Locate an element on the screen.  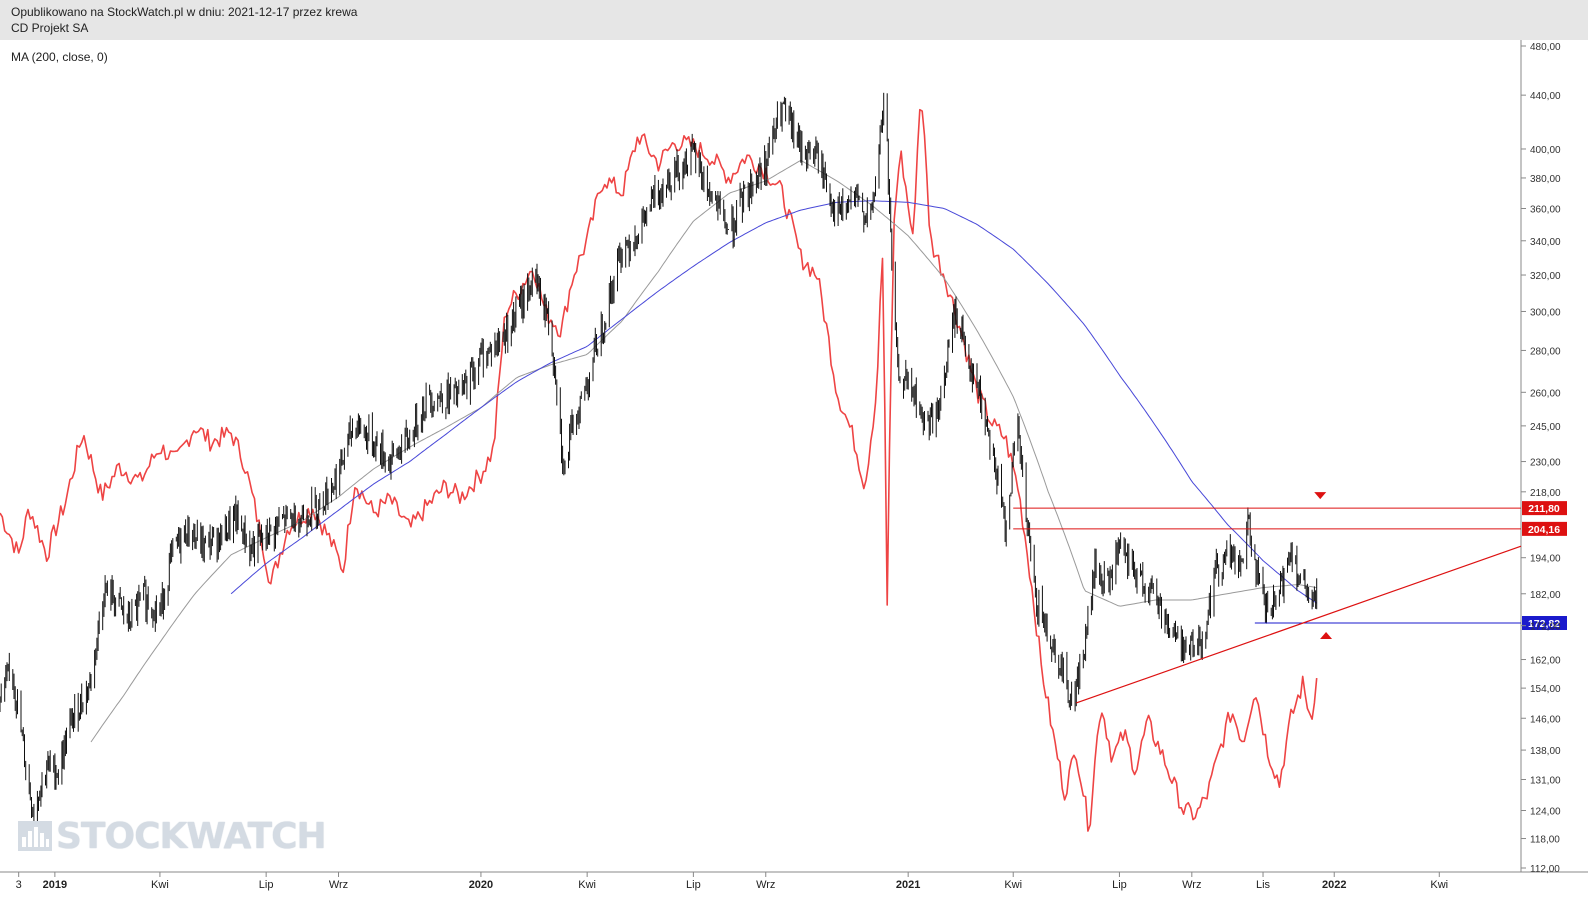
y-tick-label: 400,00 is located at coordinates (1545, 150).